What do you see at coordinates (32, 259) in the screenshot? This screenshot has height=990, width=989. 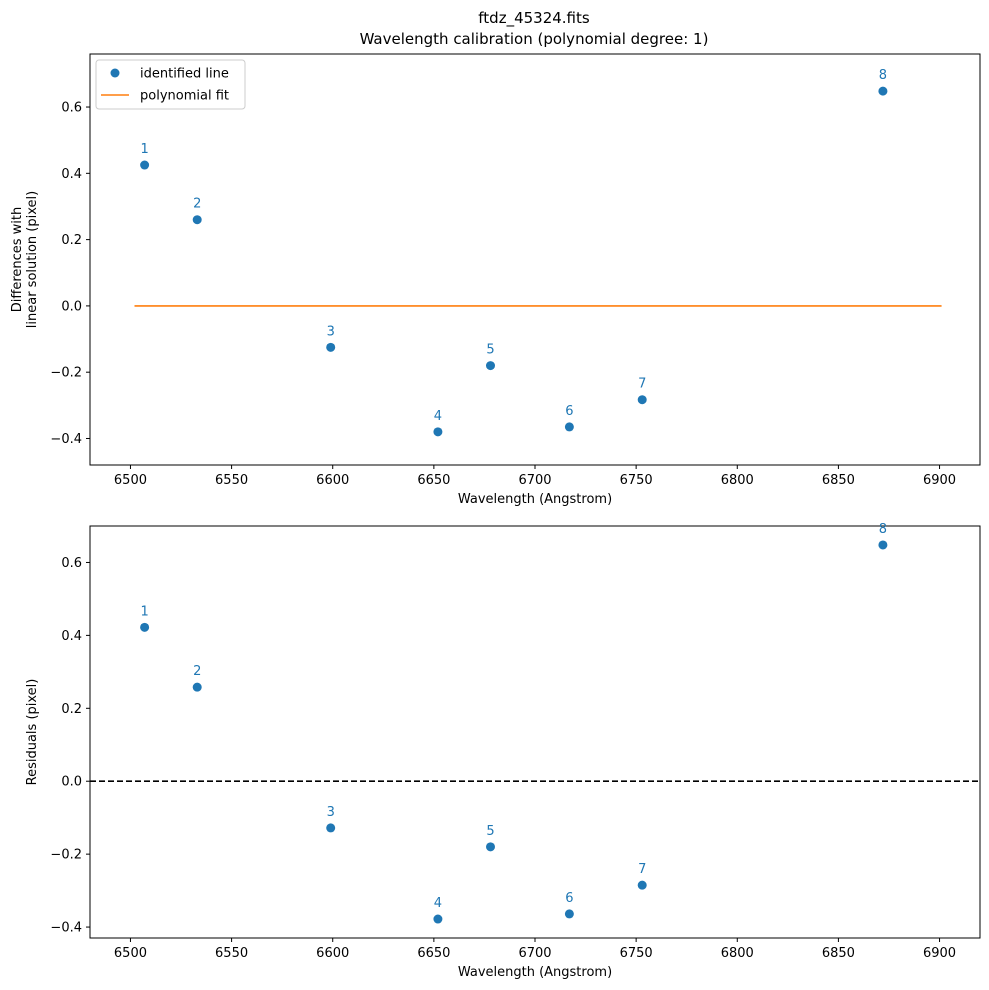 I see `y-axis-label-line-2: linear solution (pixel)` at bounding box center [32, 259].